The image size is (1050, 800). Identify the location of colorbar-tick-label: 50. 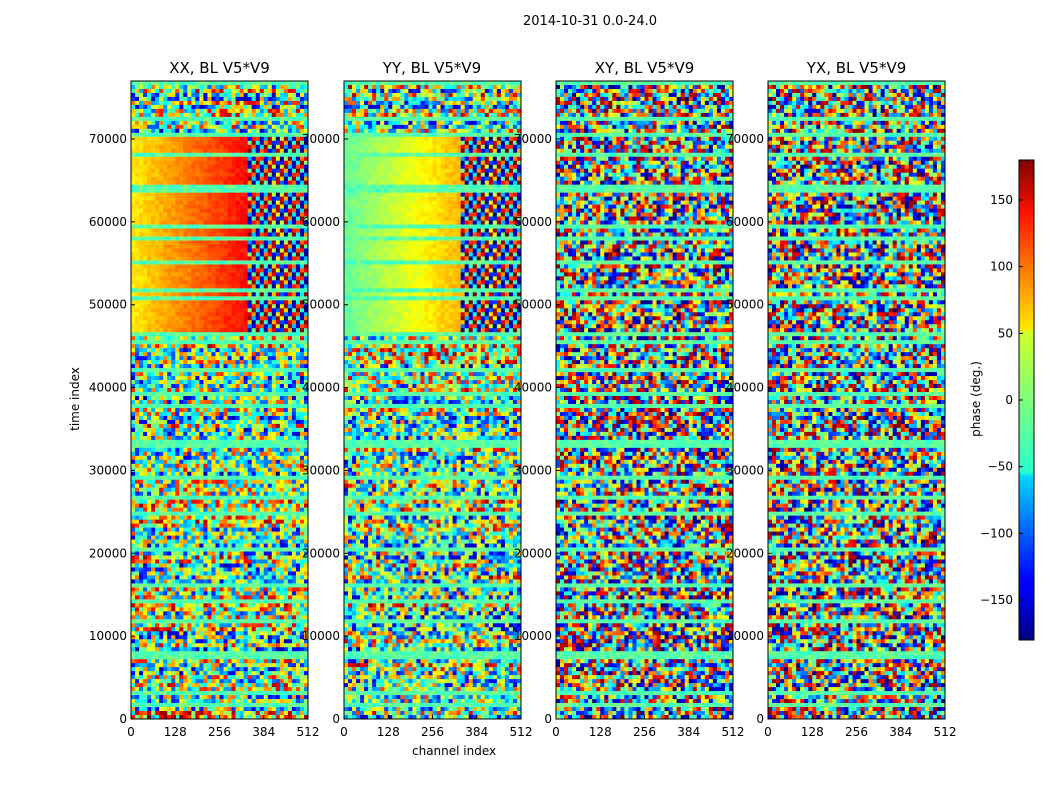
(1005, 333).